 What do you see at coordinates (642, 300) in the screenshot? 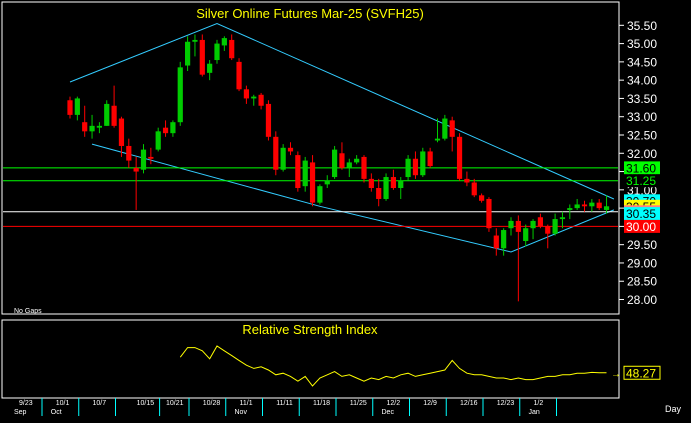
I see `y-tick-label: 28.00` at bounding box center [642, 300].